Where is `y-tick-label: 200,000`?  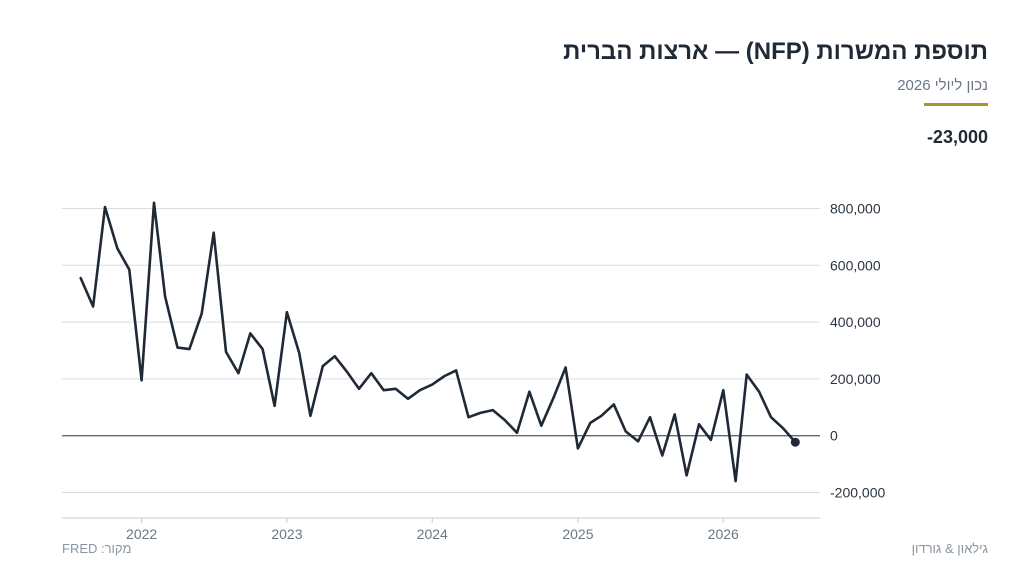
y-tick-label: 200,000 is located at coordinates (855, 379).